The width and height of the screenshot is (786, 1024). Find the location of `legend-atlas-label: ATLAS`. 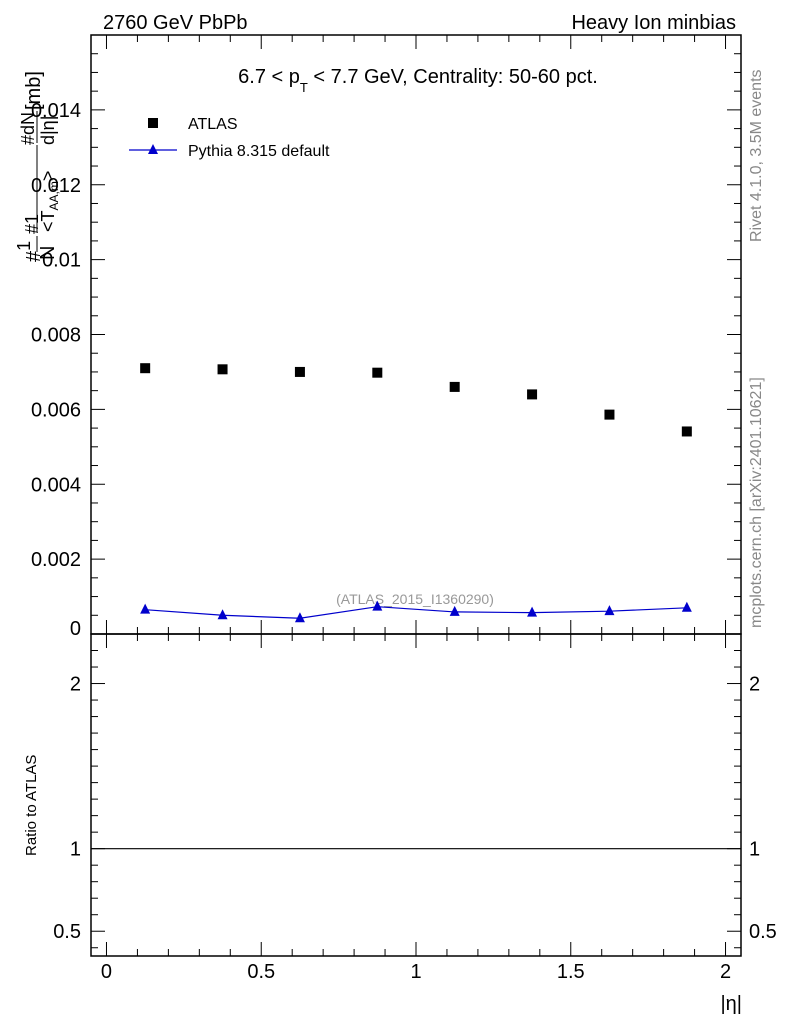

legend-atlas-label: ATLAS is located at coordinates (213, 124).